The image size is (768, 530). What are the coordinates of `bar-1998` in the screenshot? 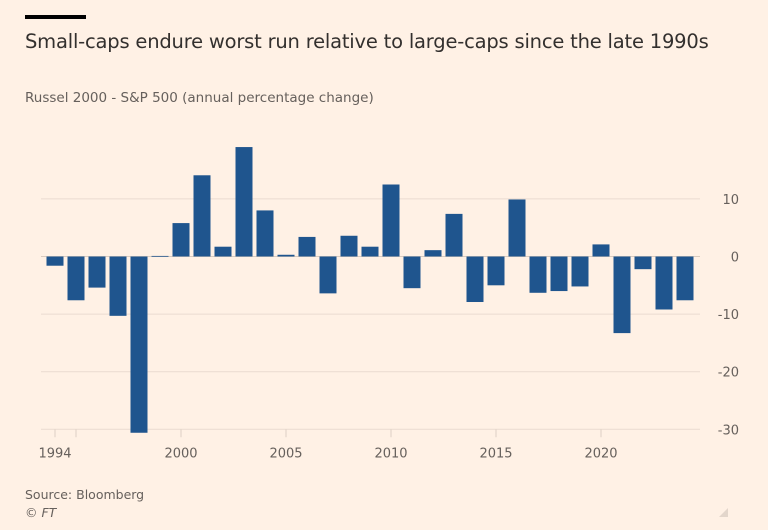 It's located at (139, 344).